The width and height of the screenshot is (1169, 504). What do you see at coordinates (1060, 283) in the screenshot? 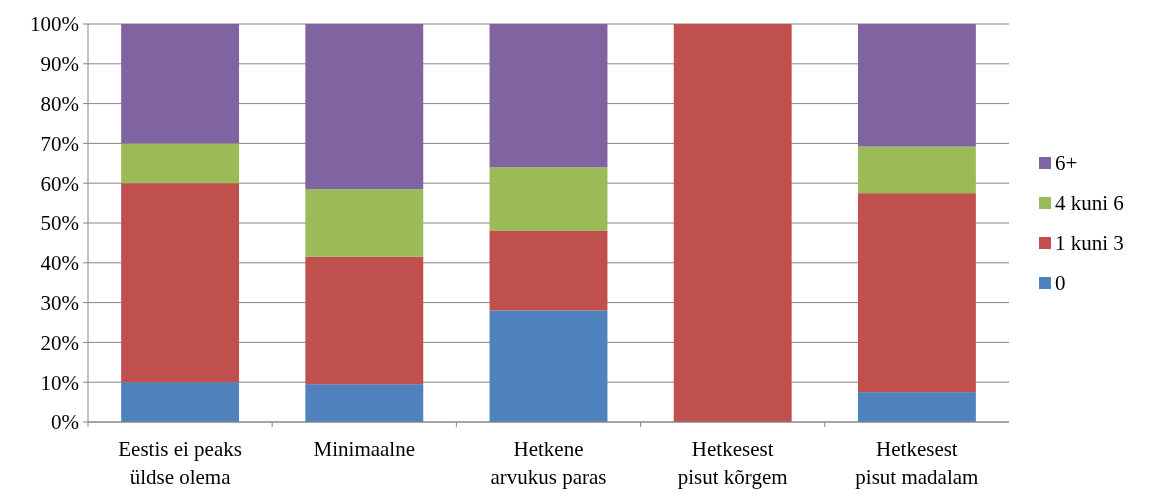
I see `legend-label: 0` at bounding box center [1060, 283].